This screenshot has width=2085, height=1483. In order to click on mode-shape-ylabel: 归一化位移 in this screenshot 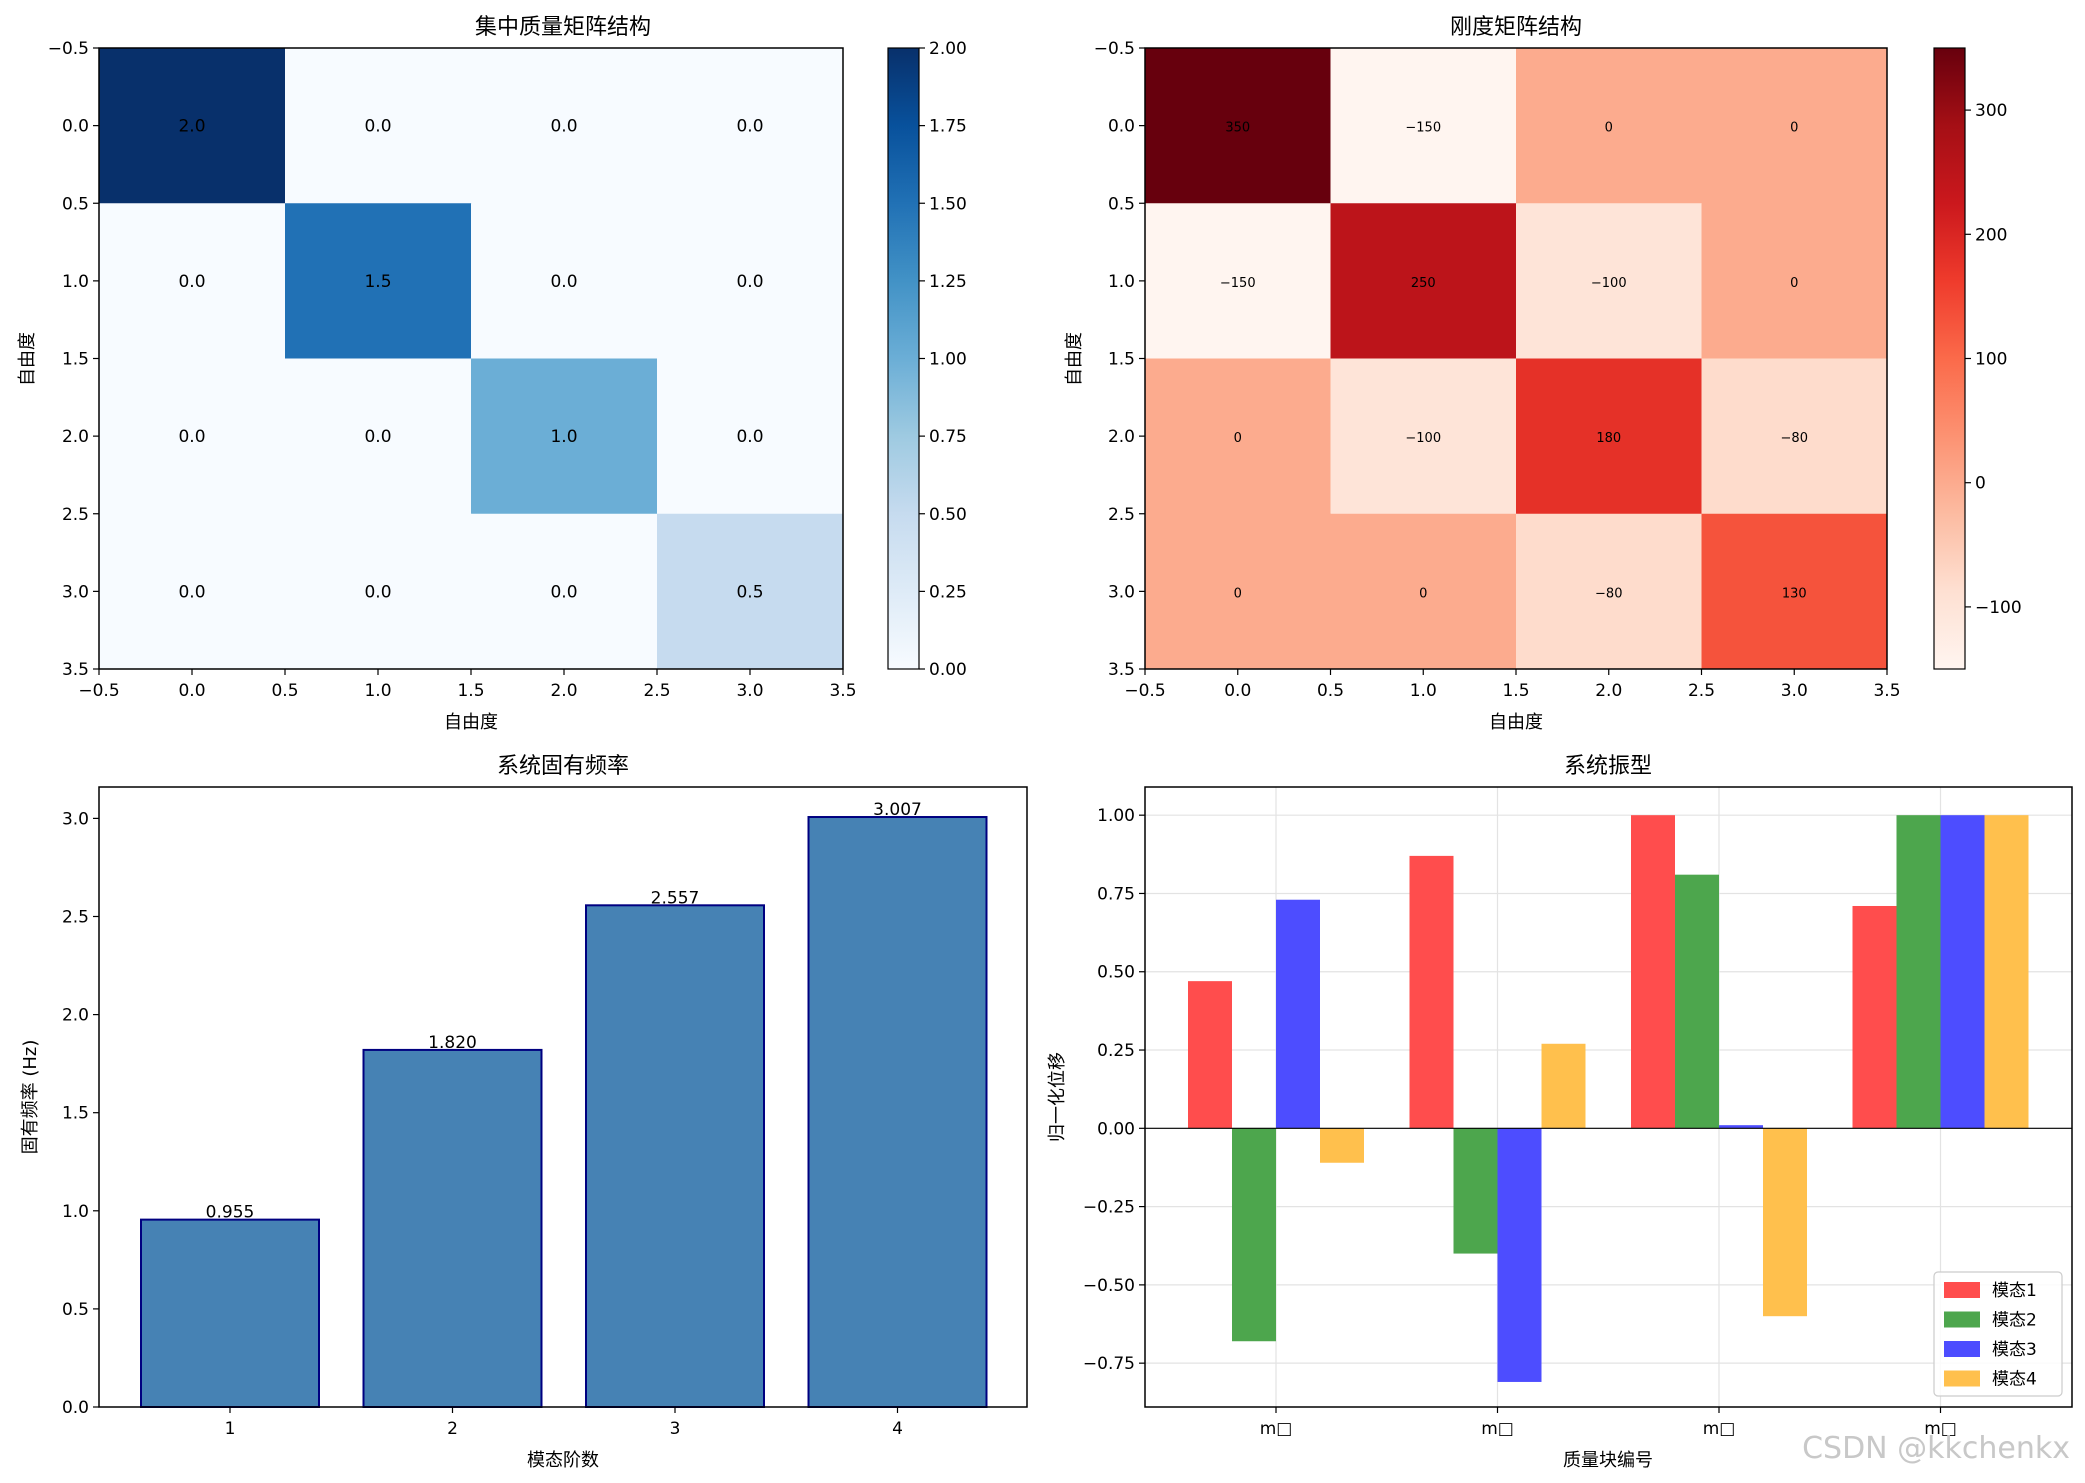, I will do `click(1057, 1097)`.